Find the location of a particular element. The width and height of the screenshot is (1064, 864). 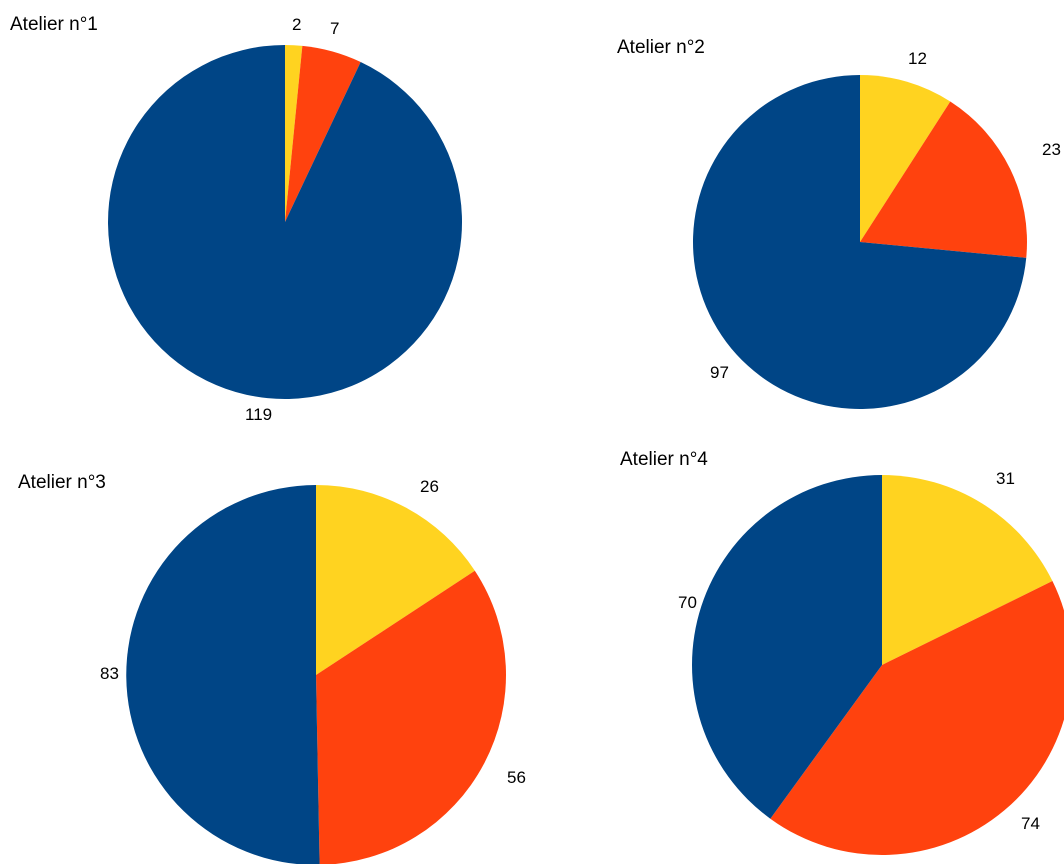

data-label: 31 is located at coordinates (1005, 478).